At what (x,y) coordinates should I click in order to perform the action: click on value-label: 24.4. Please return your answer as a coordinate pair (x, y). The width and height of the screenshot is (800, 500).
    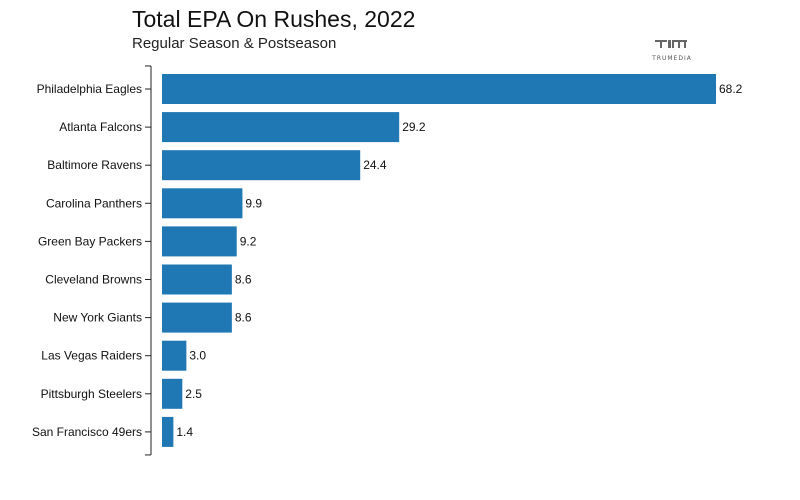
    Looking at the image, I should click on (375, 165).